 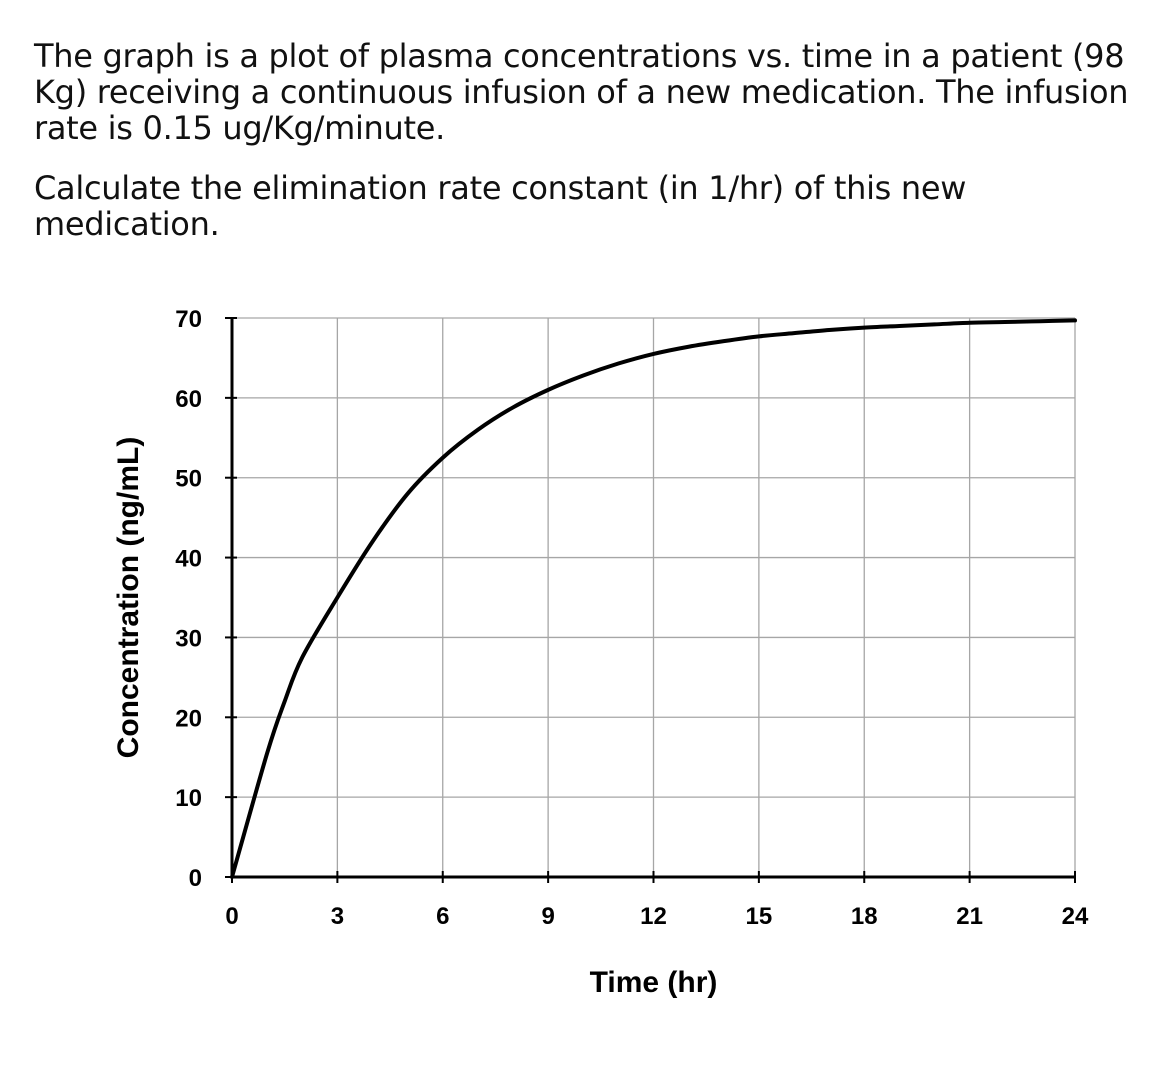 What do you see at coordinates (231, 916) in the screenshot?
I see `x-tick-label: 0` at bounding box center [231, 916].